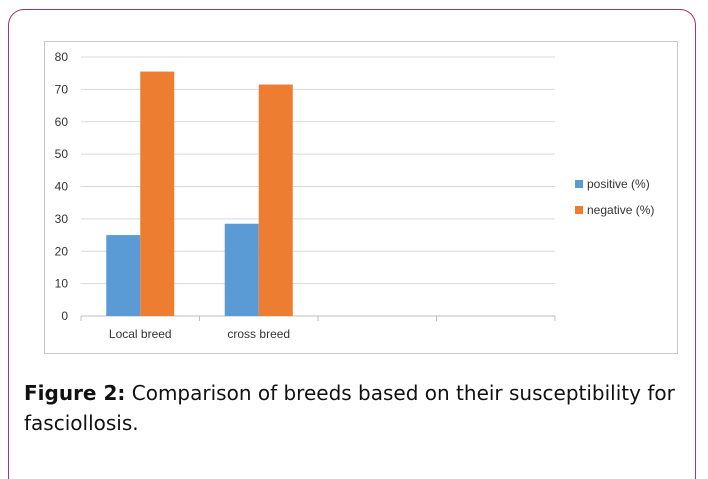 This screenshot has height=479, width=708. What do you see at coordinates (62, 284) in the screenshot?
I see `y-tick-label: 10` at bounding box center [62, 284].